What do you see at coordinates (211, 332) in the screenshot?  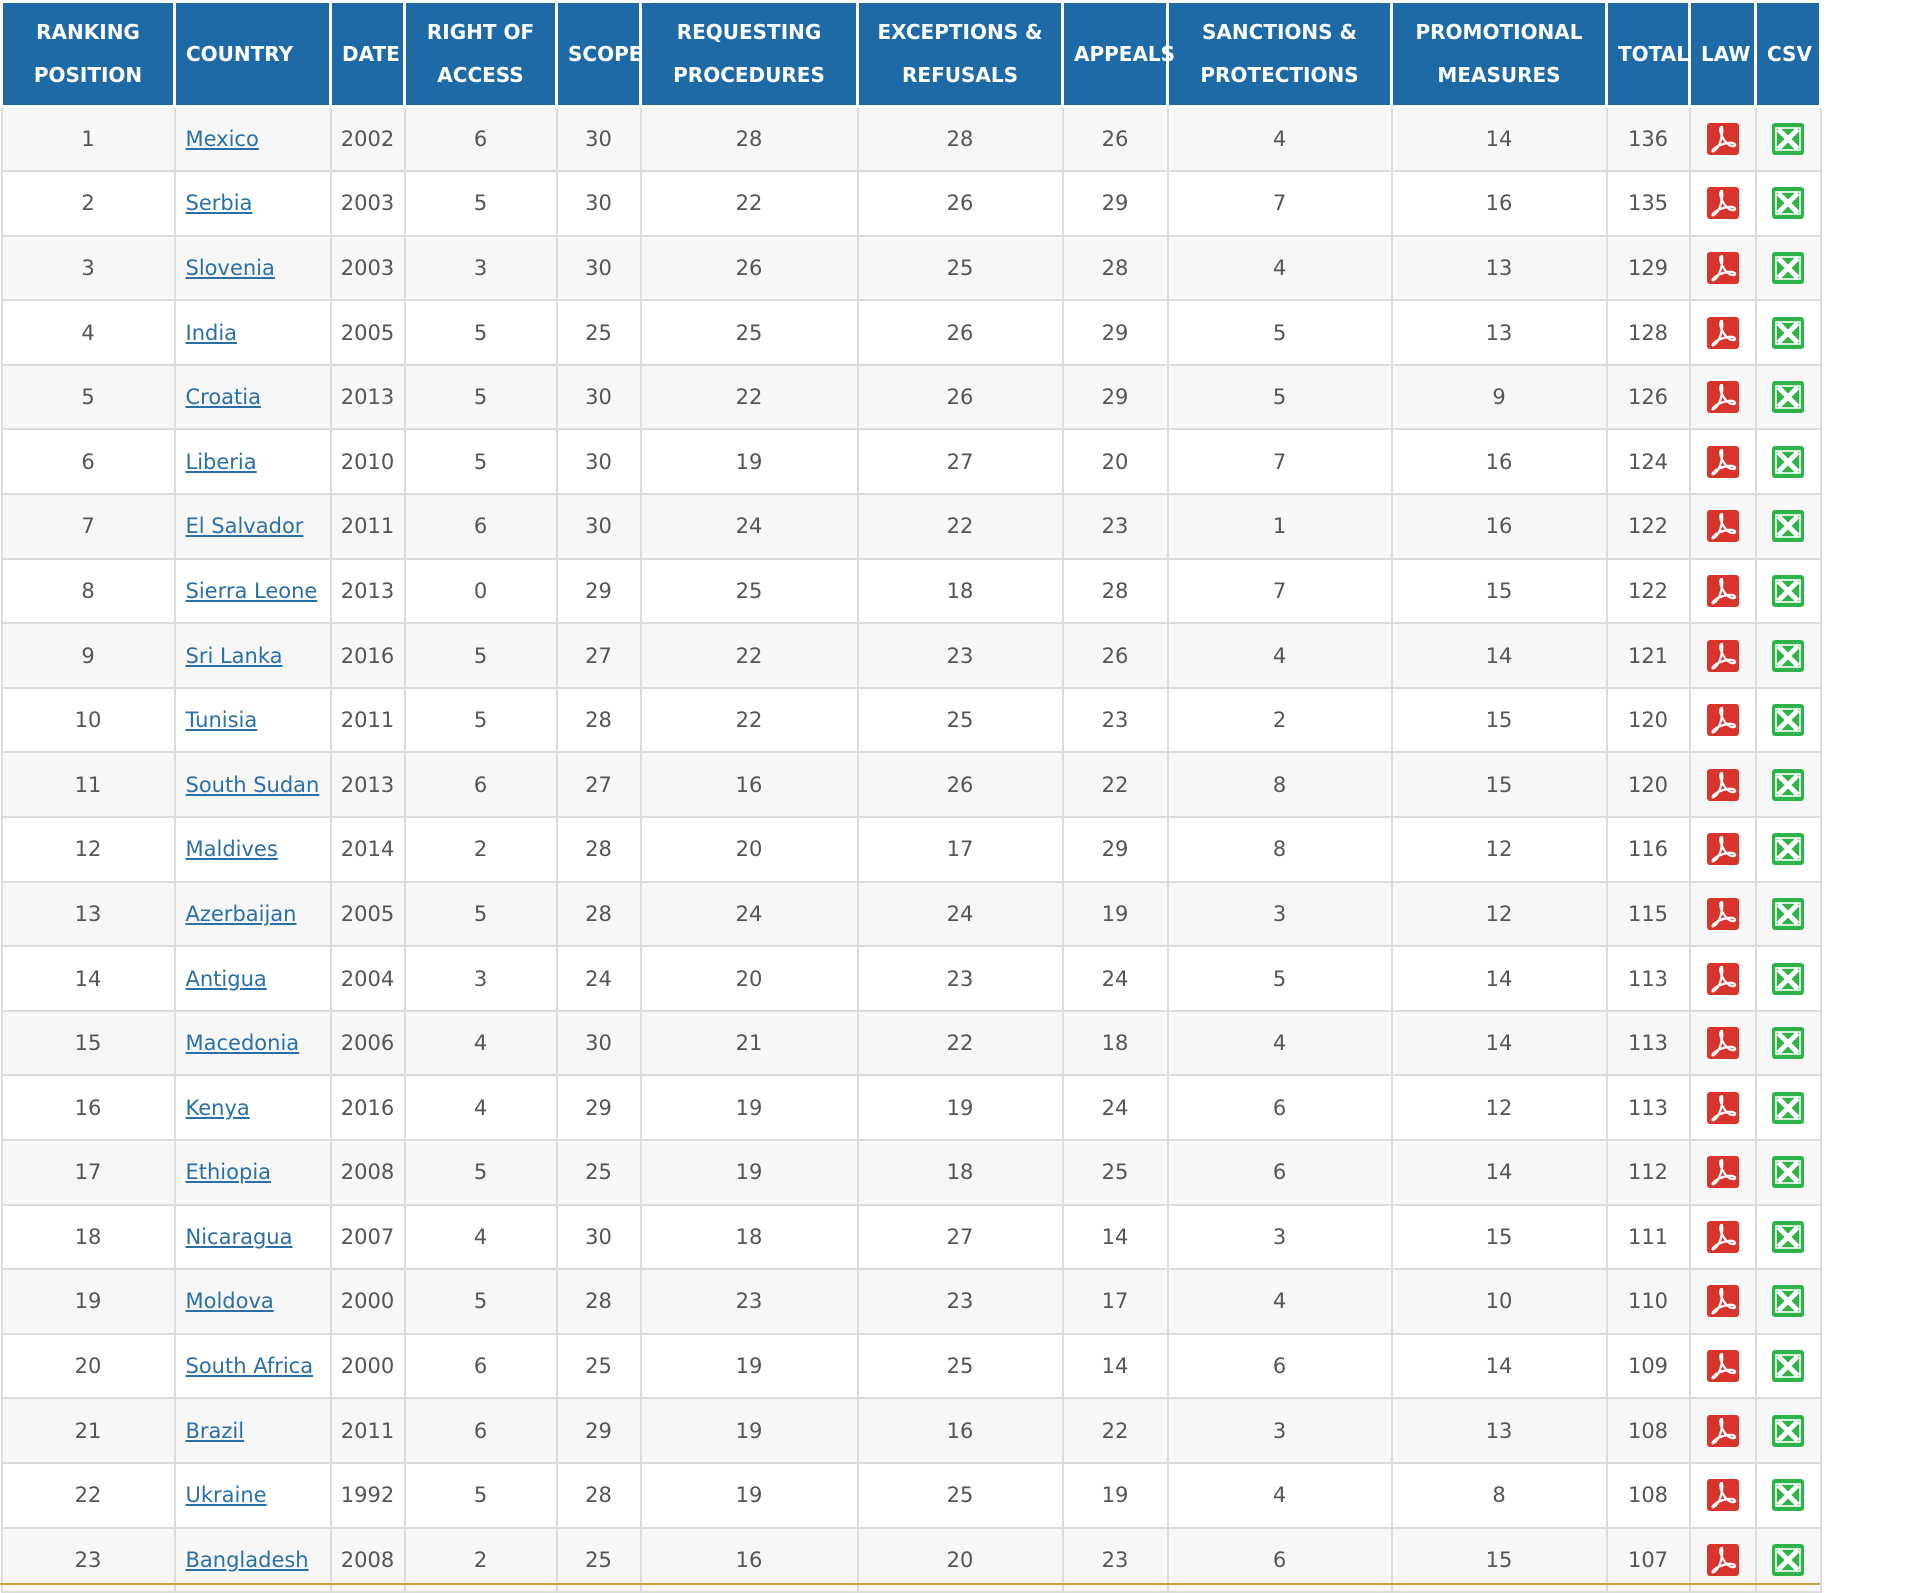 I see `country-link: India` at bounding box center [211, 332].